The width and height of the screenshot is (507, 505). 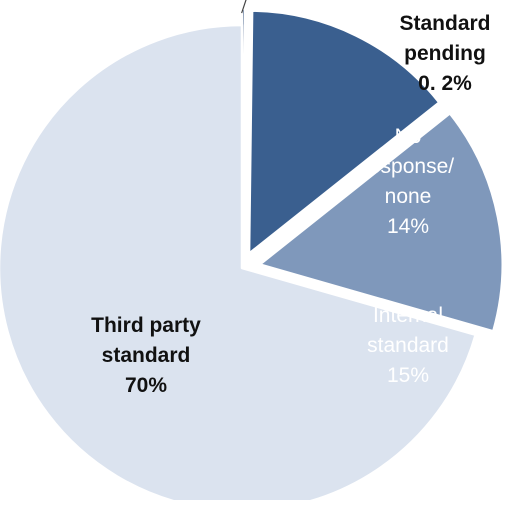 I want to click on slice-label-line: response/, so click(x=408, y=166).